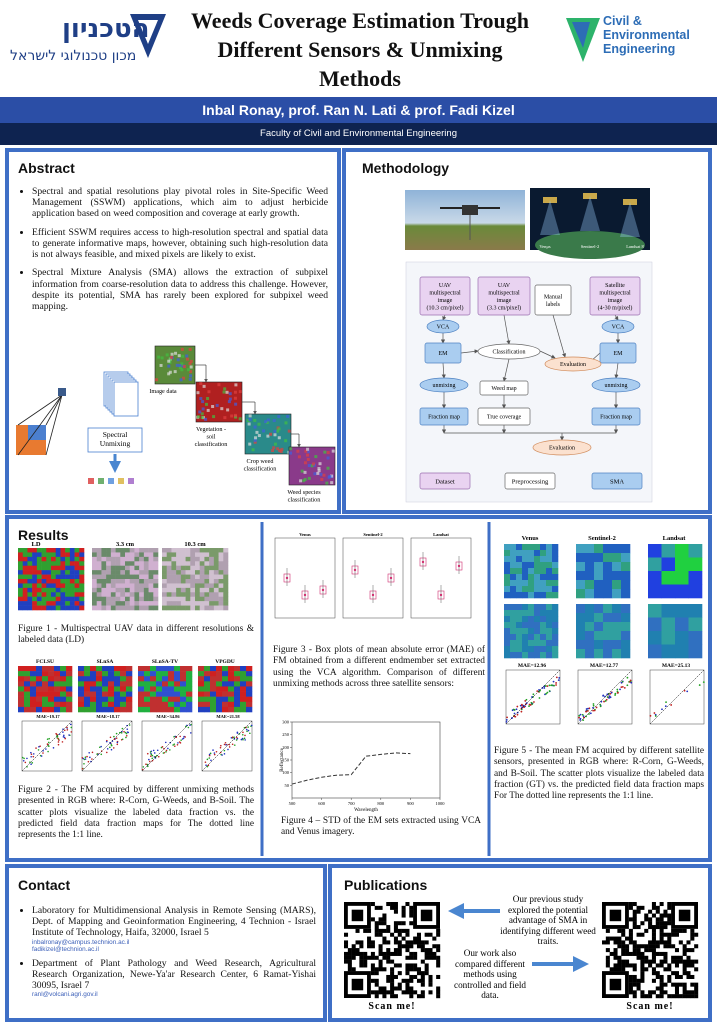 This screenshot has height=1024, width=717. What do you see at coordinates (260, 469) in the screenshot?
I see `label-line: classification` at bounding box center [260, 469].